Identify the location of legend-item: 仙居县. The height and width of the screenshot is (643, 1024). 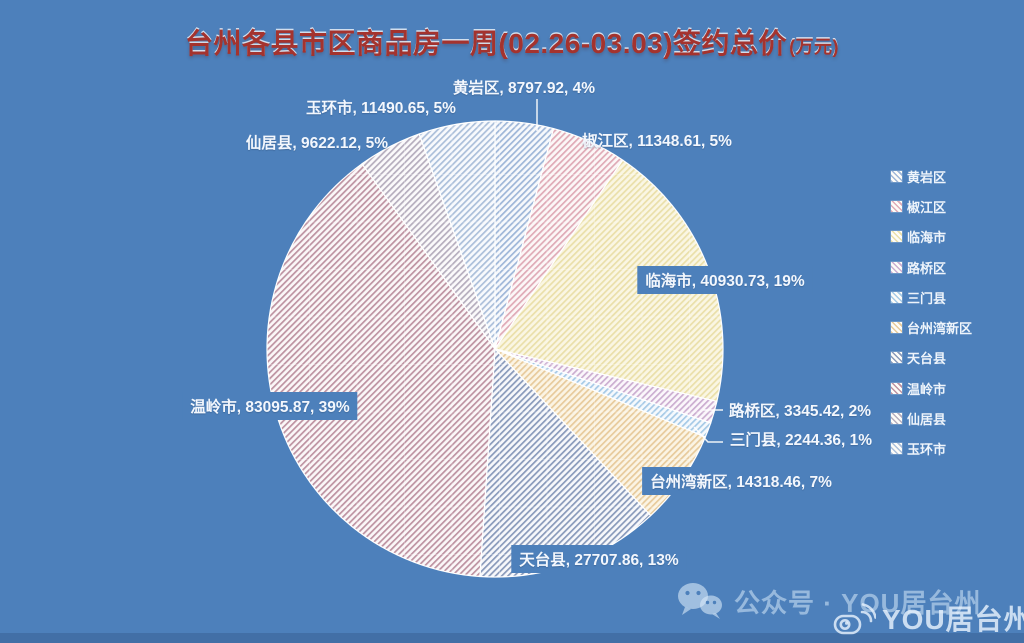
(931, 418).